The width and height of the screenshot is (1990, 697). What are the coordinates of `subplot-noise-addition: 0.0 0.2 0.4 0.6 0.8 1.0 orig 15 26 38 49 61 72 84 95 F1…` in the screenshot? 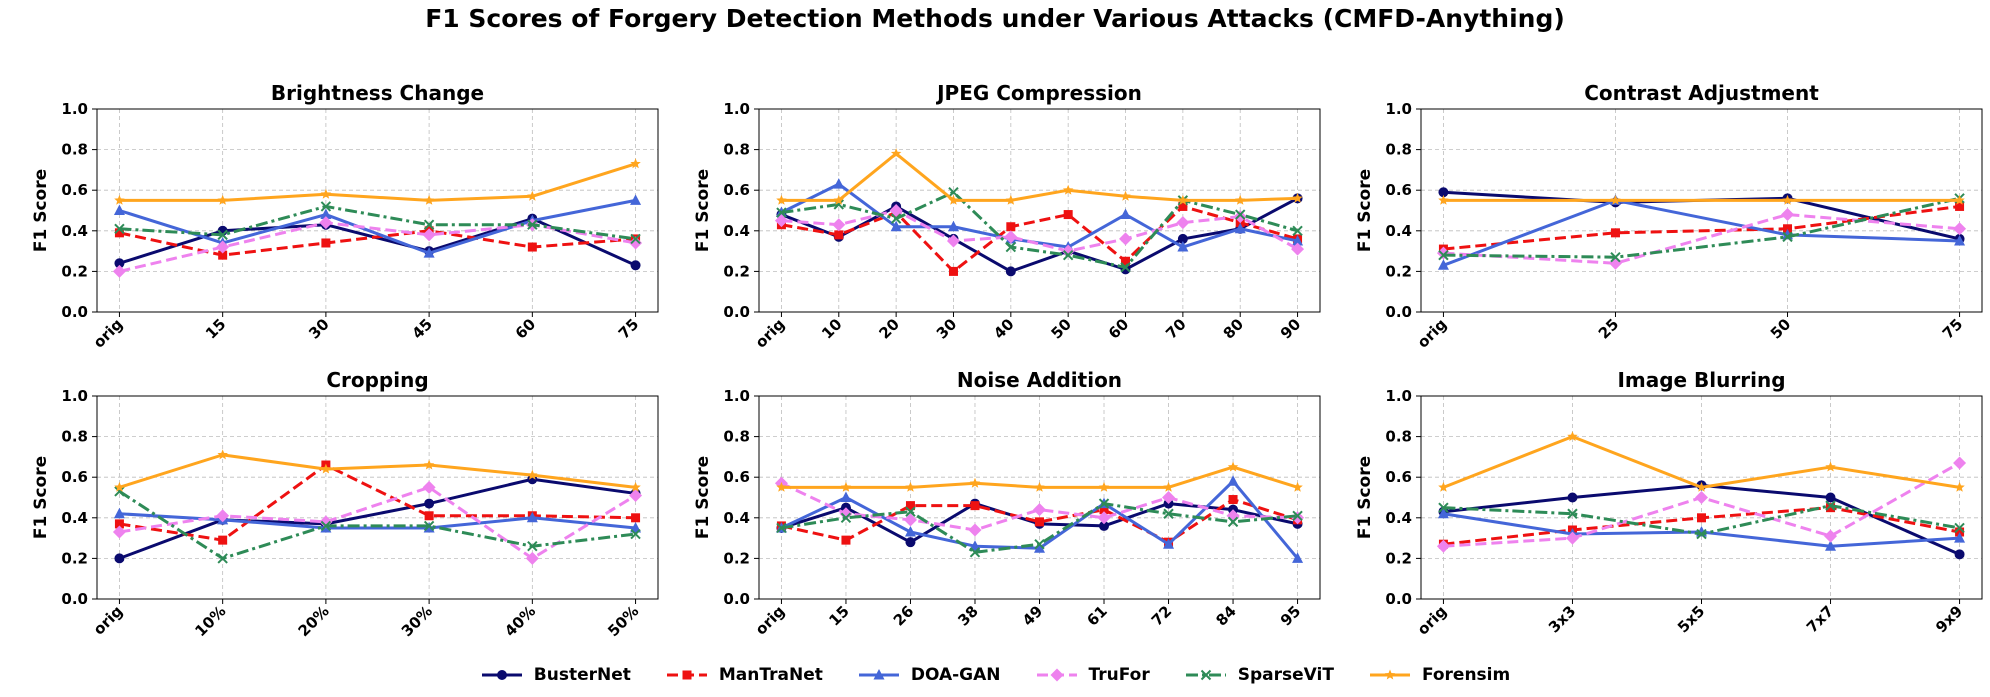 It's located at (1007, 503).